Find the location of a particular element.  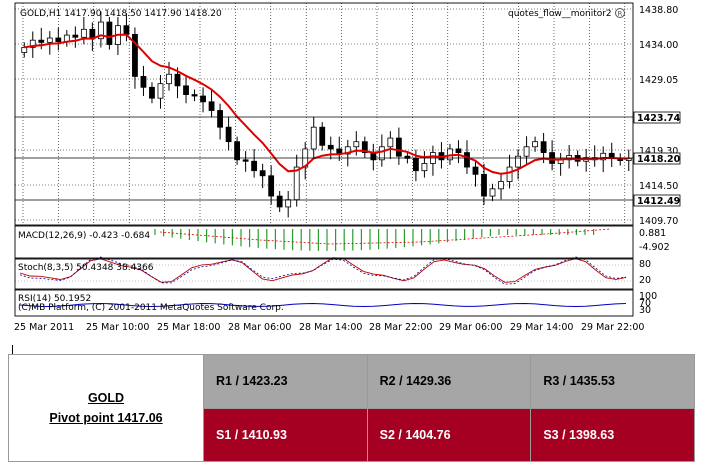

s2-cell: S2 / 1404.76 is located at coordinates (449, 434).